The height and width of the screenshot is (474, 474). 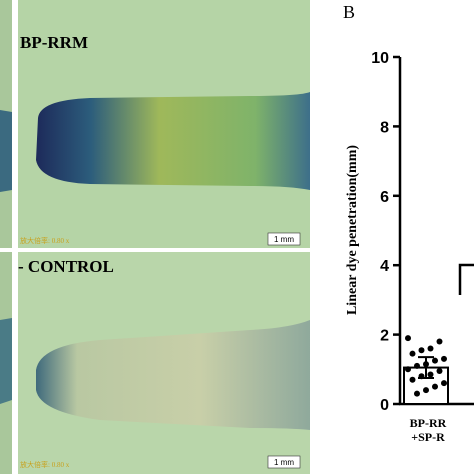 I want to click on x-tick-label: BP-RR +SP-R, so click(x=428, y=430).